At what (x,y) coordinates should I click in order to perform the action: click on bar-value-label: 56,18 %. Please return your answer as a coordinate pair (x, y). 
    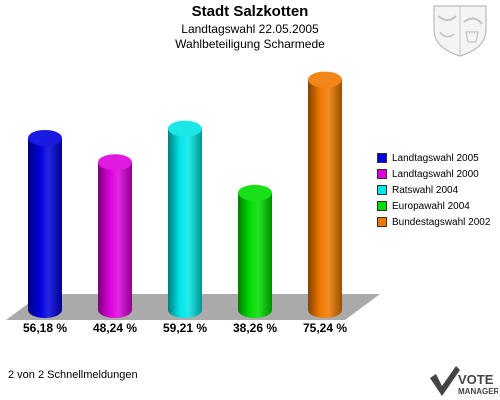
    Looking at the image, I should click on (45, 328).